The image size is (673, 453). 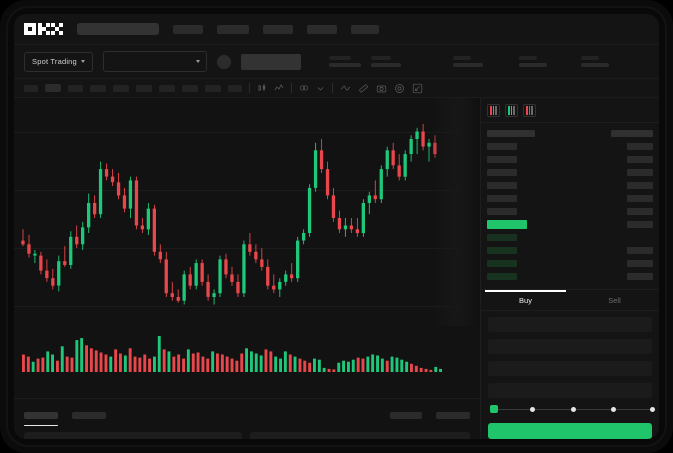 What do you see at coordinates (345, 88) in the screenshot?
I see `line-chart-icon` at bounding box center [345, 88].